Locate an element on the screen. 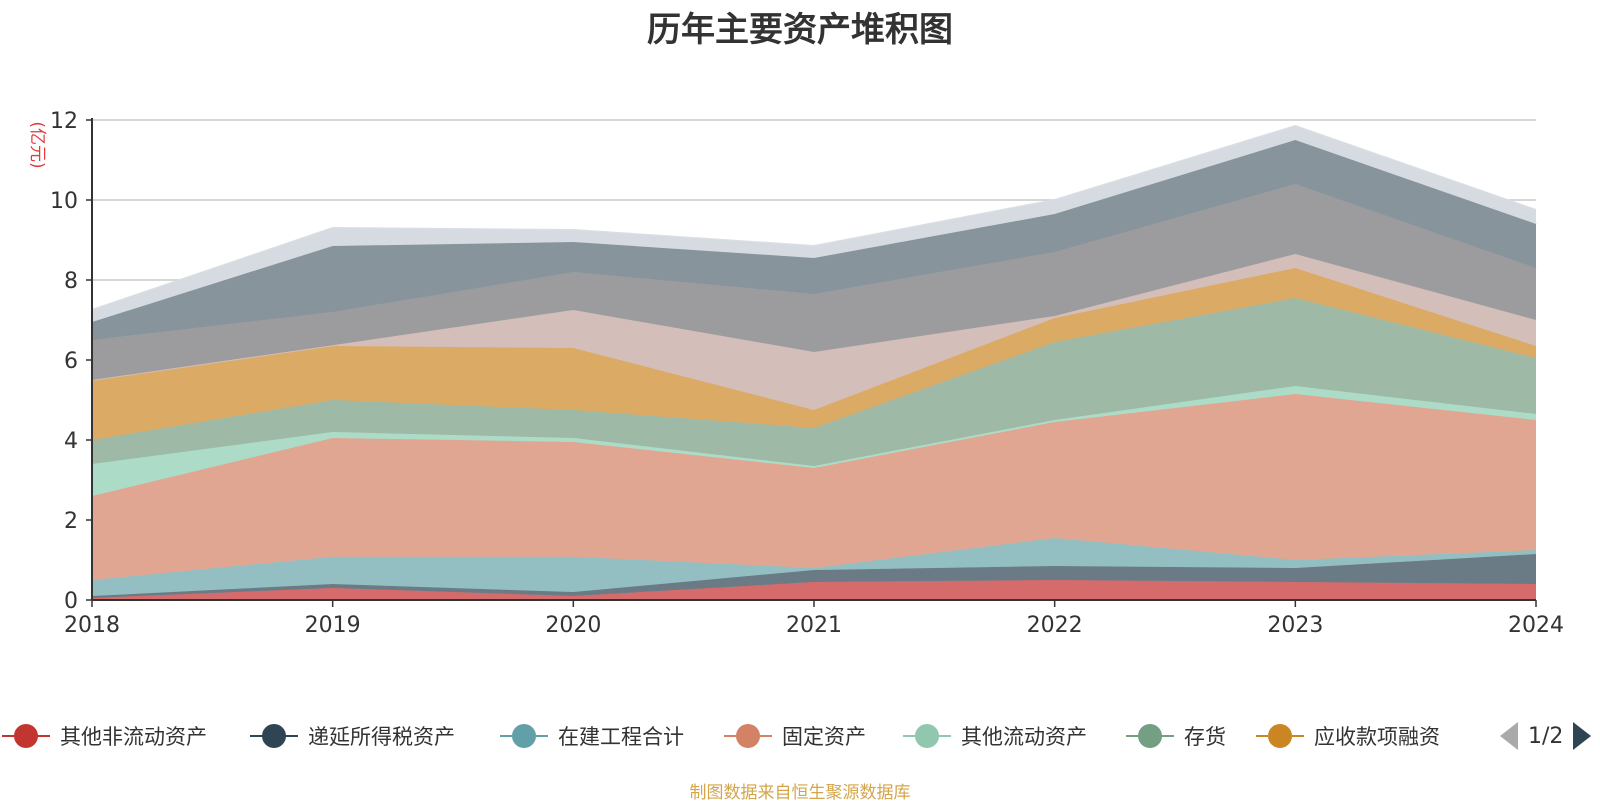 This screenshot has width=1600, height=803. x-tick-label: 2022 is located at coordinates (1055, 625).